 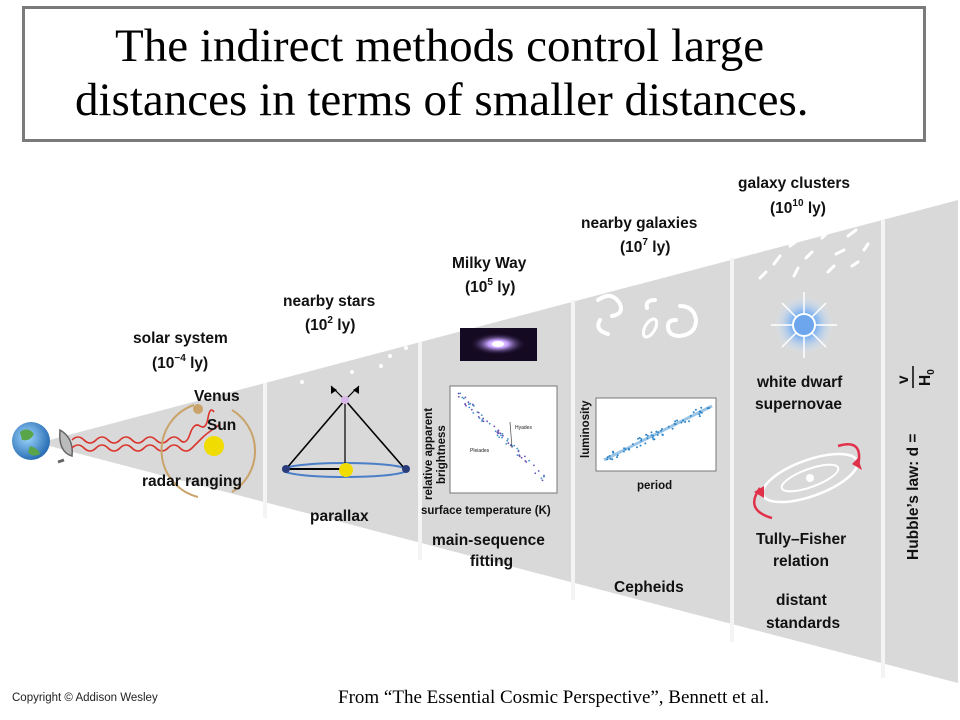 What do you see at coordinates (346, 409) in the screenshot?
I see `nearby-stars-section: nearby stars (102 ly) parallax` at bounding box center [346, 409].